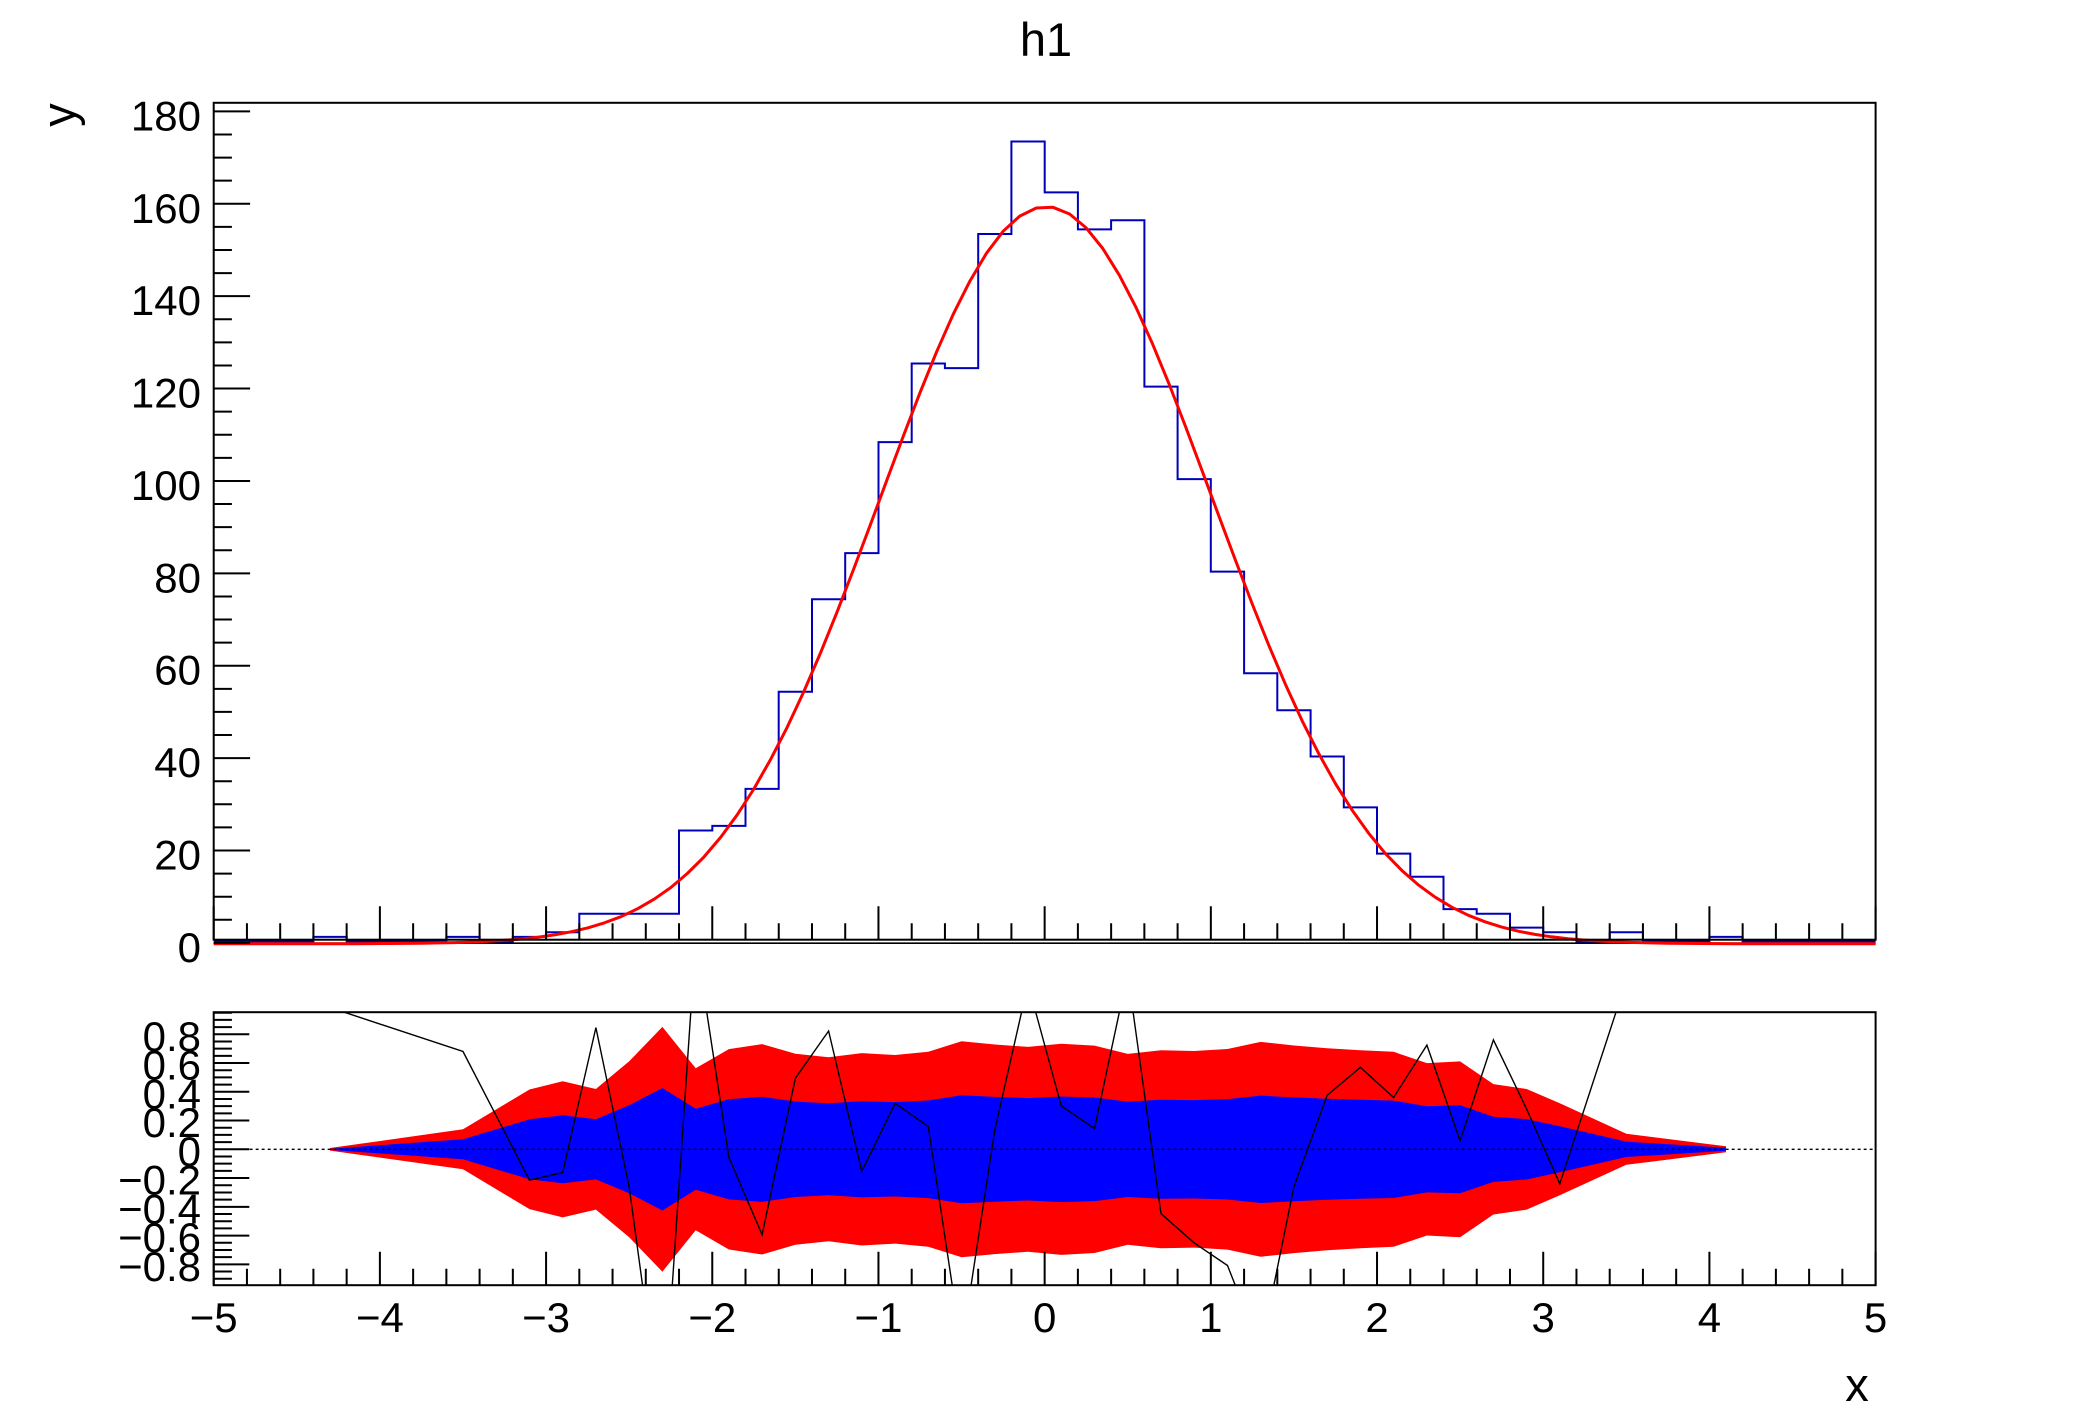 Image resolution: width=2088 pixels, height=1421 pixels. Describe the element at coordinates (177, 762) in the screenshot. I see `svg-text: 40` at that location.